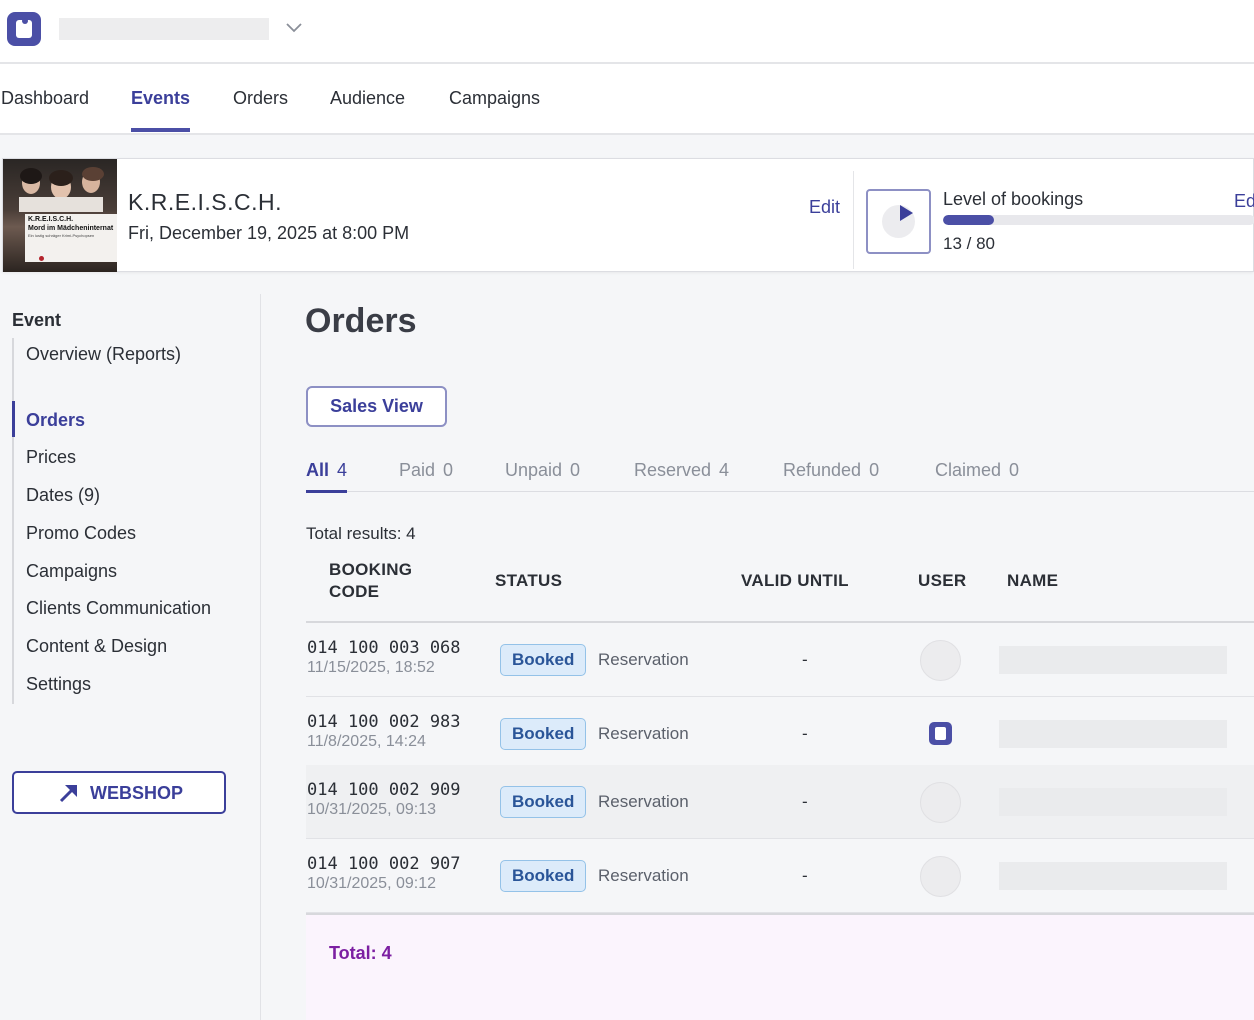 Image resolution: width=1254 pixels, height=1020 pixels. I want to click on tab-orders: Orders, so click(261, 98).